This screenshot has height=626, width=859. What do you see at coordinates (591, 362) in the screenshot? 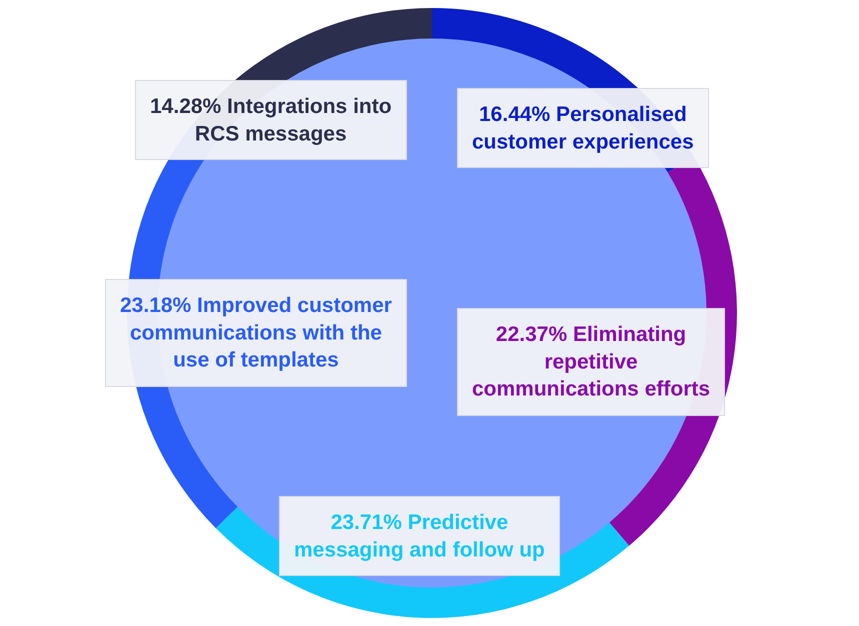
I see `slice-label: 22.37% Eliminating repetitive communications efforts` at bounding box center [591, 362].